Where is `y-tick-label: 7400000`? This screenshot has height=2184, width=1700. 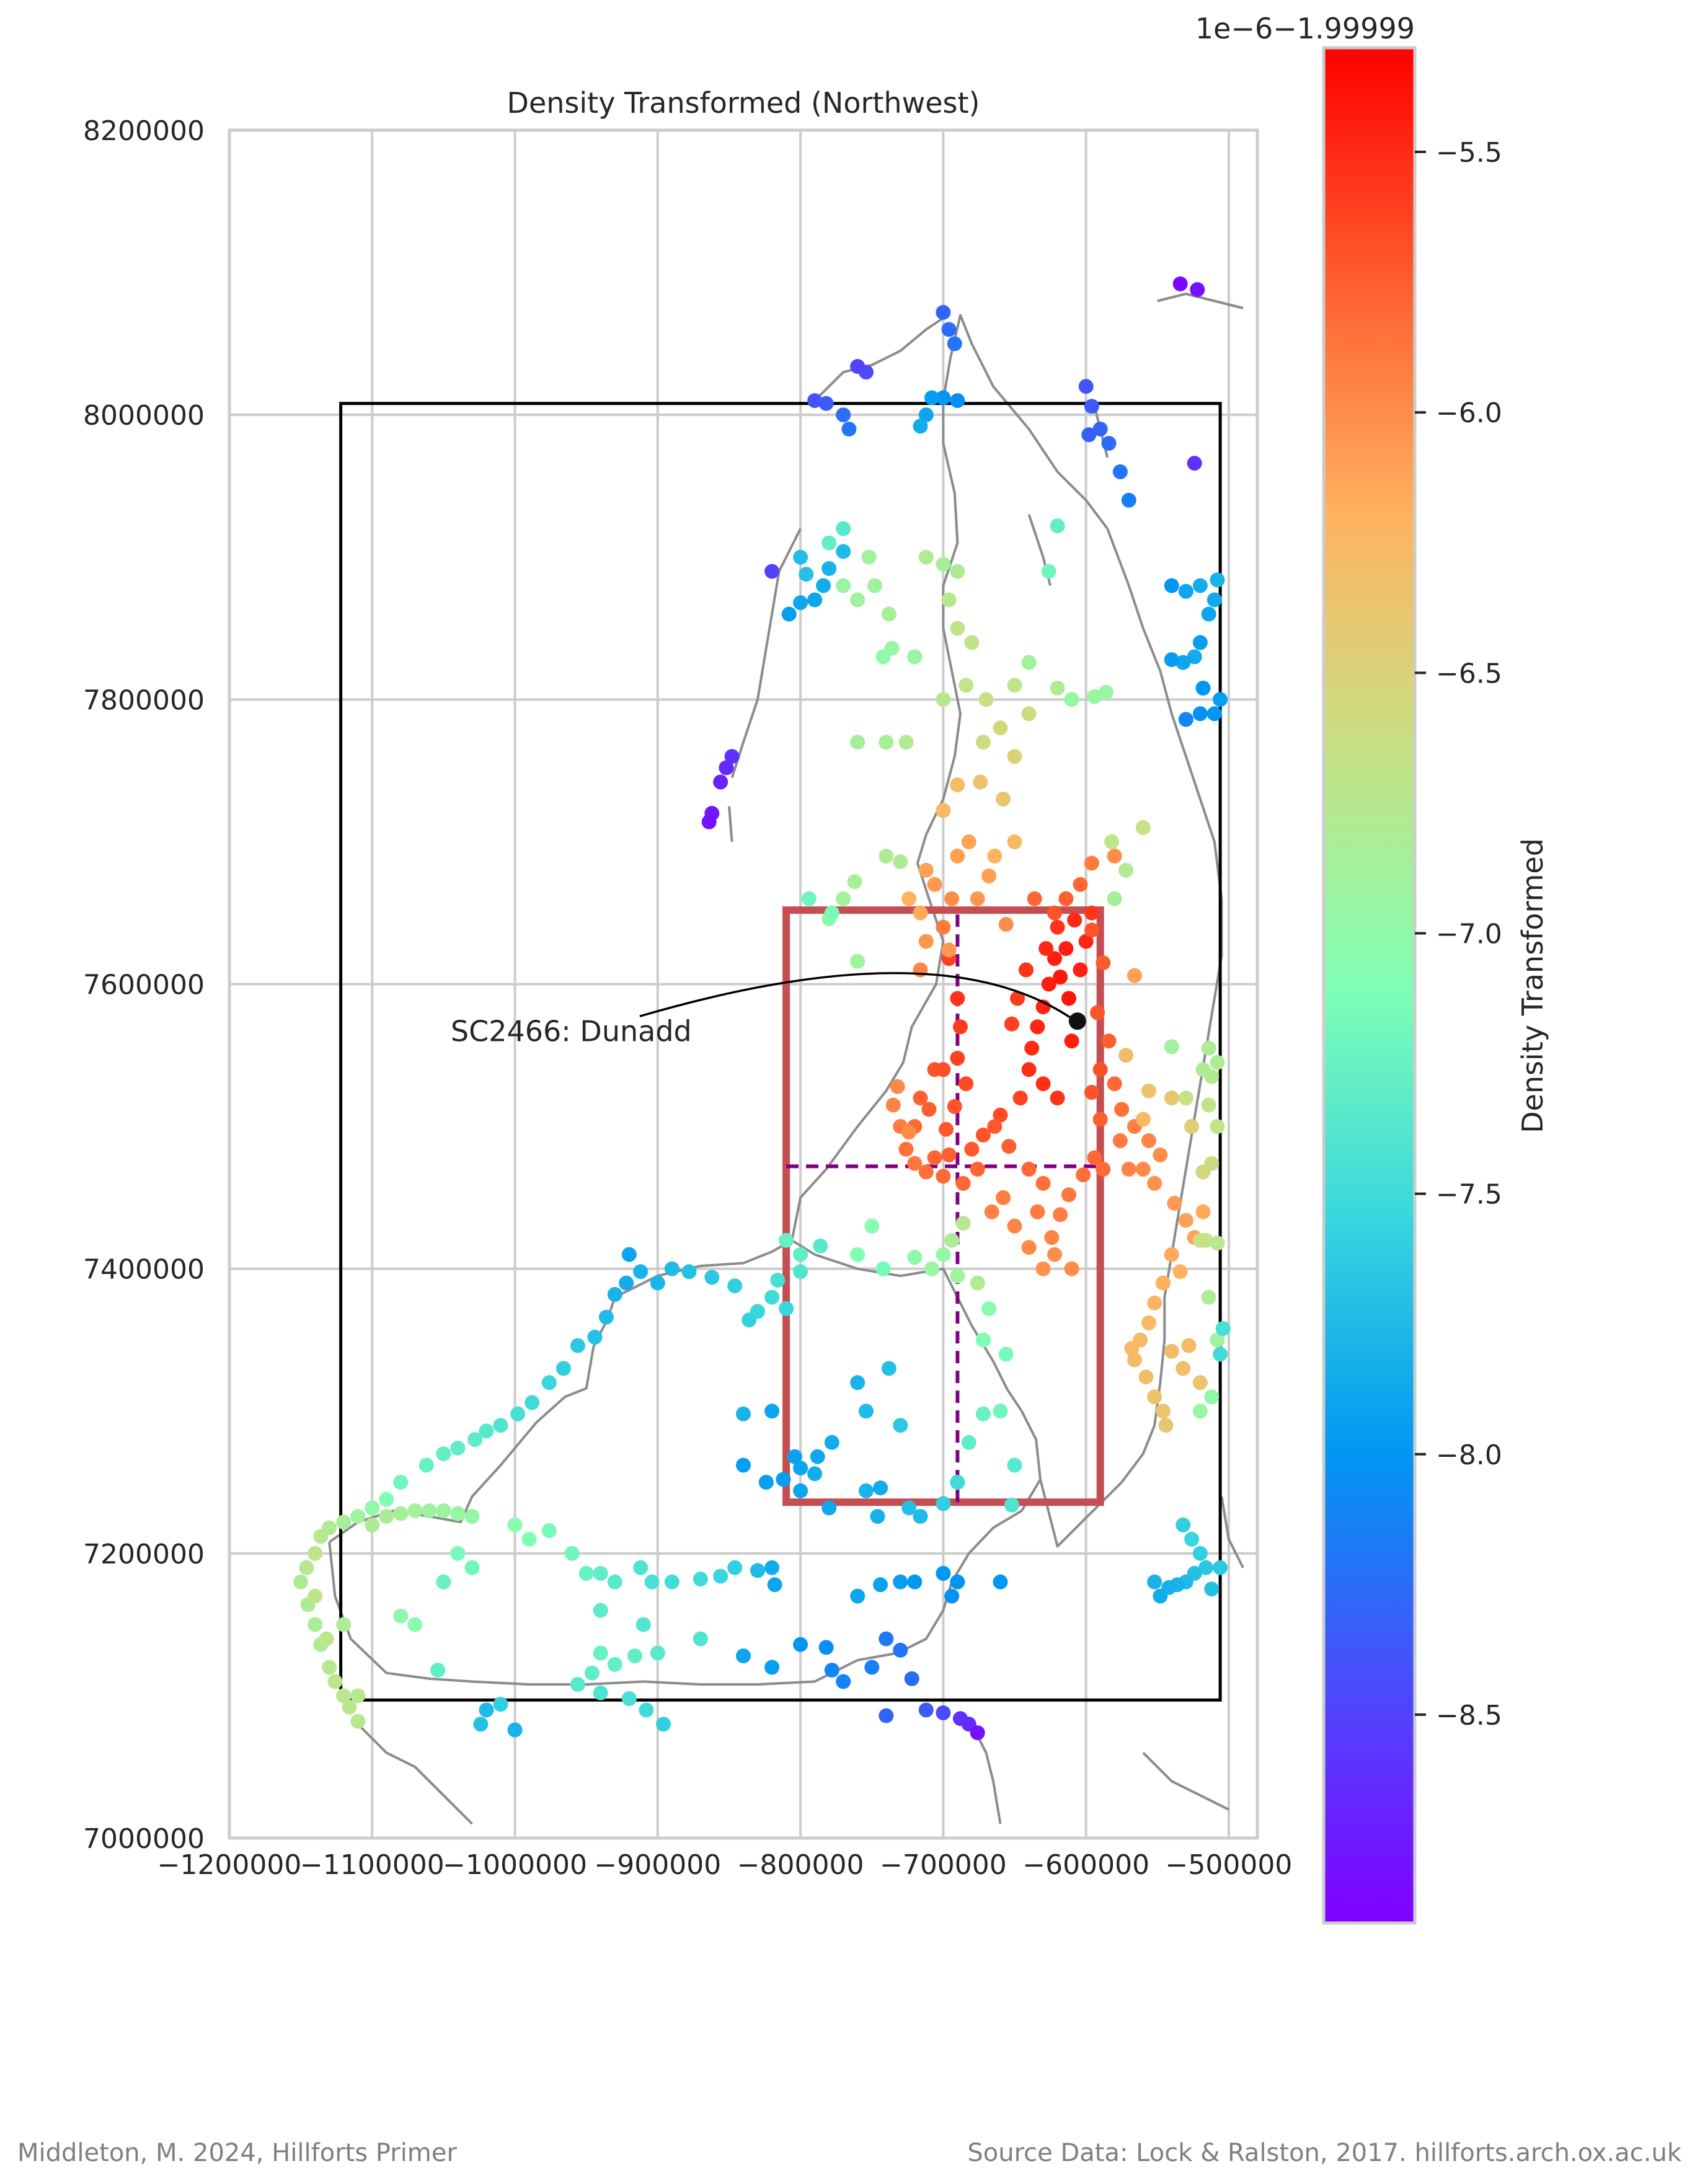 y-tick-label: 7400000 is located at coordinates (144, 1270).